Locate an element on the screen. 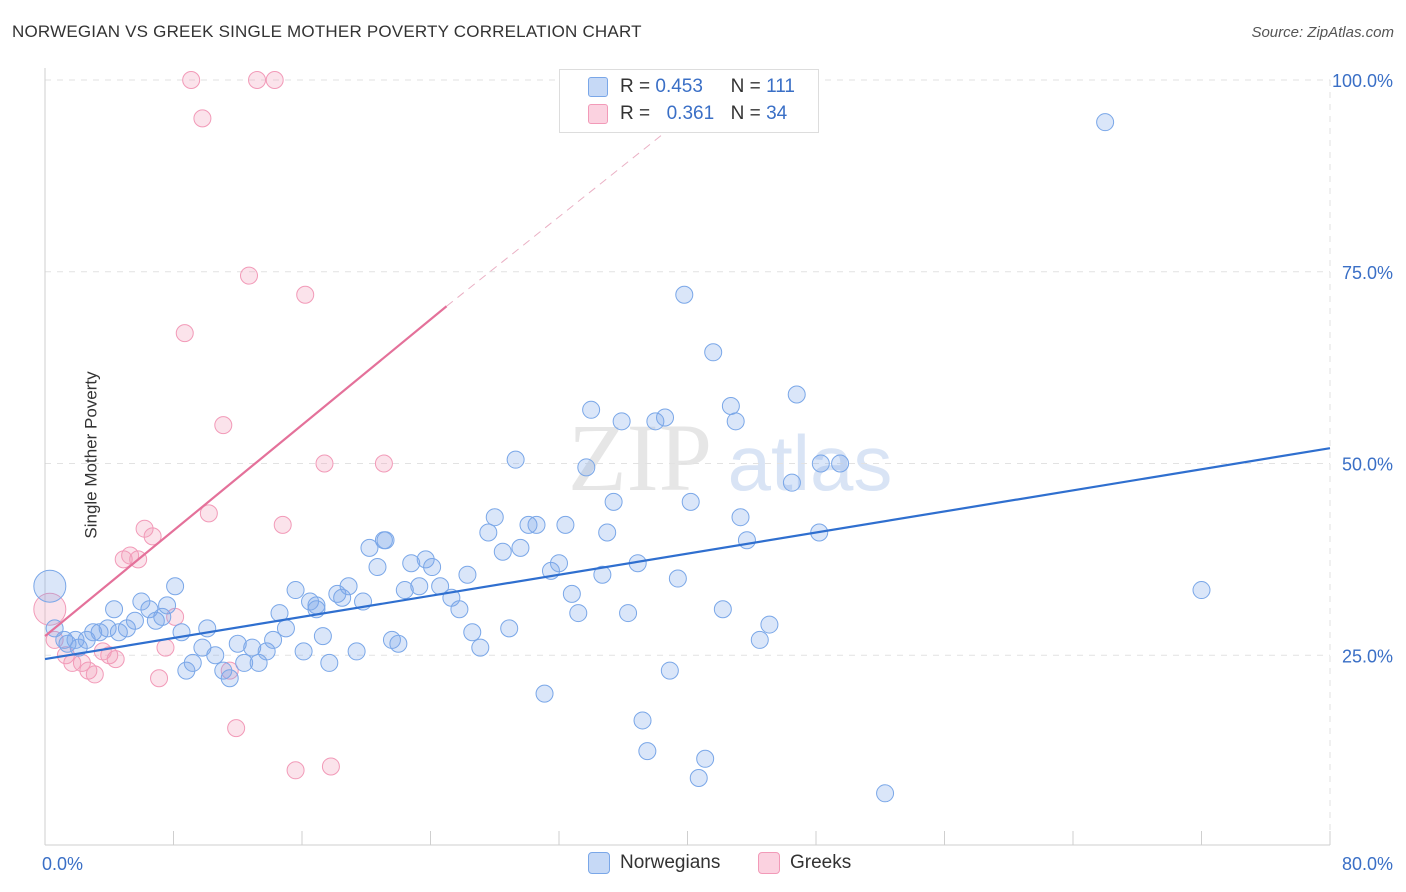 The height and width of the screenshot is (892, 1406). greeks-trend-extension is located at coordinates (555, 220).